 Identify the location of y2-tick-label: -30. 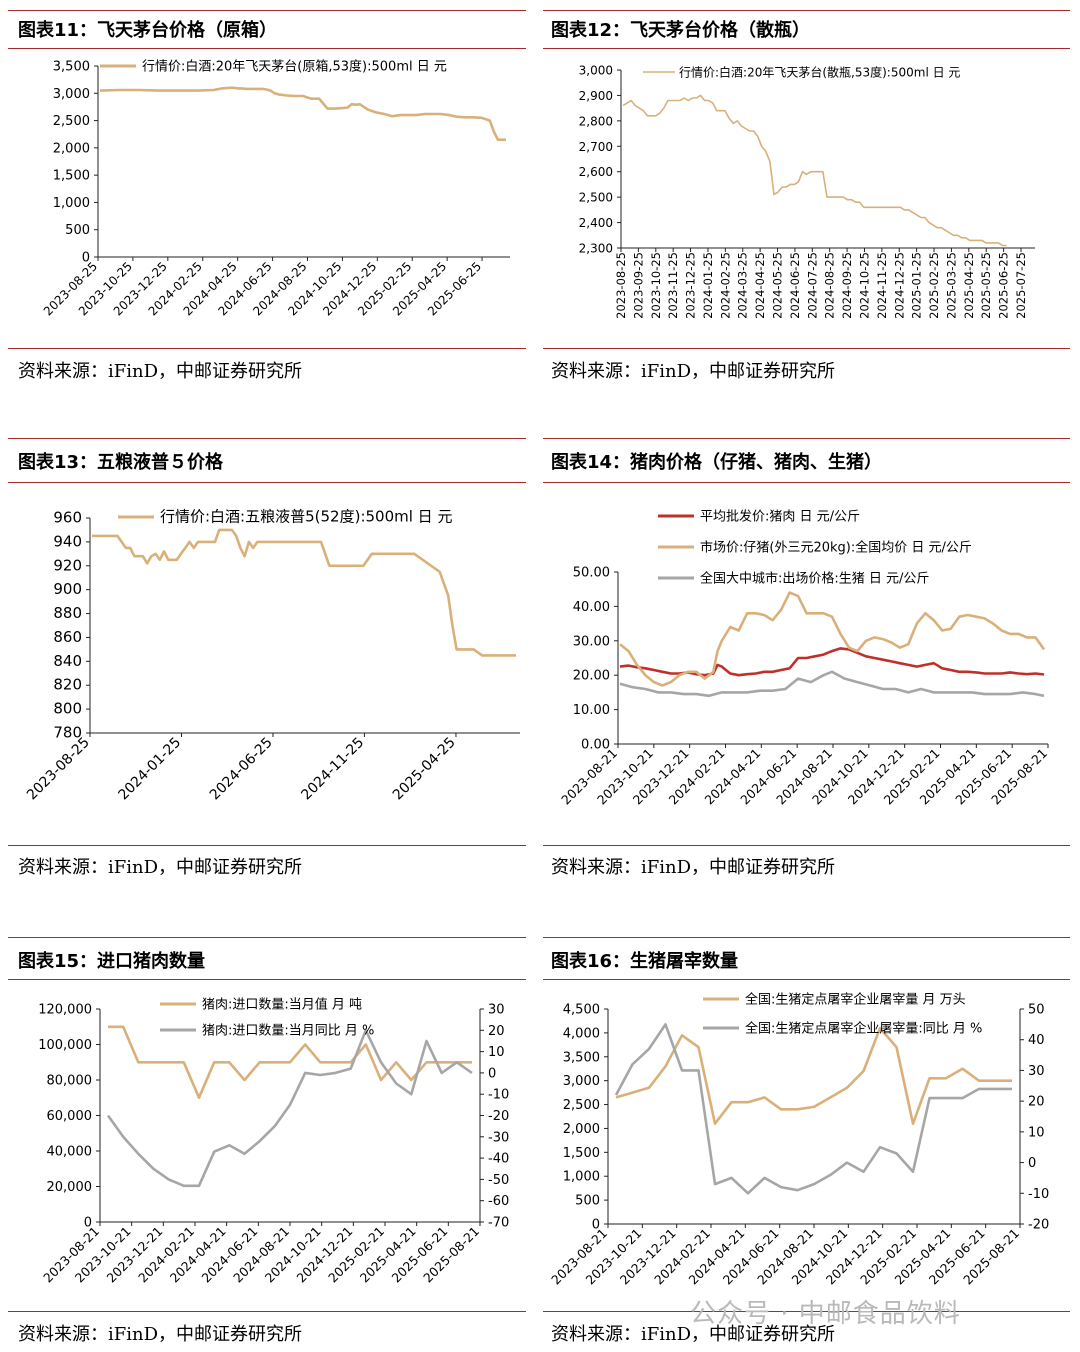
(498, 1137).